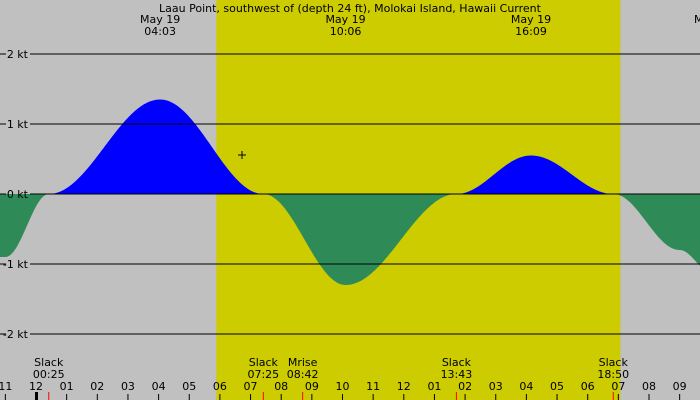 This screenshot has height=400, width=700. What do you see at coordinates (263, 374) in the screenshot?
I see `event-time-label-1: 07:25` at bounding box center [263, 374].